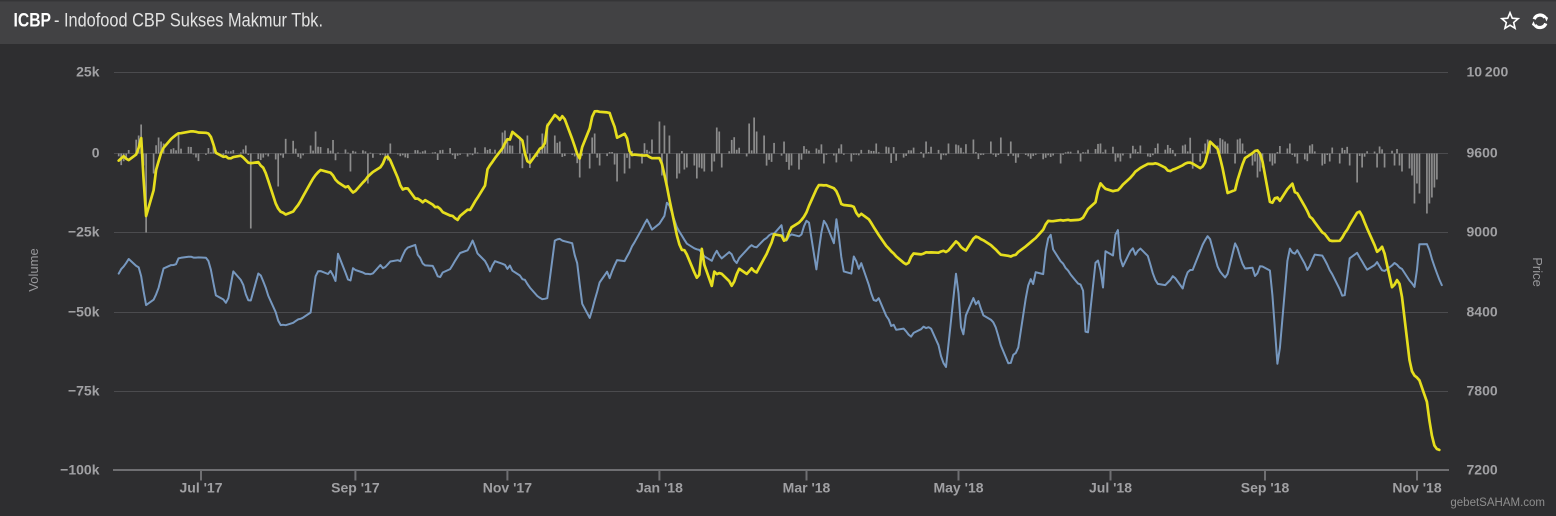  Describe the element at coordinates (1265, 487) in the screenshot. I see `svg-text: Sep '18` at that location.